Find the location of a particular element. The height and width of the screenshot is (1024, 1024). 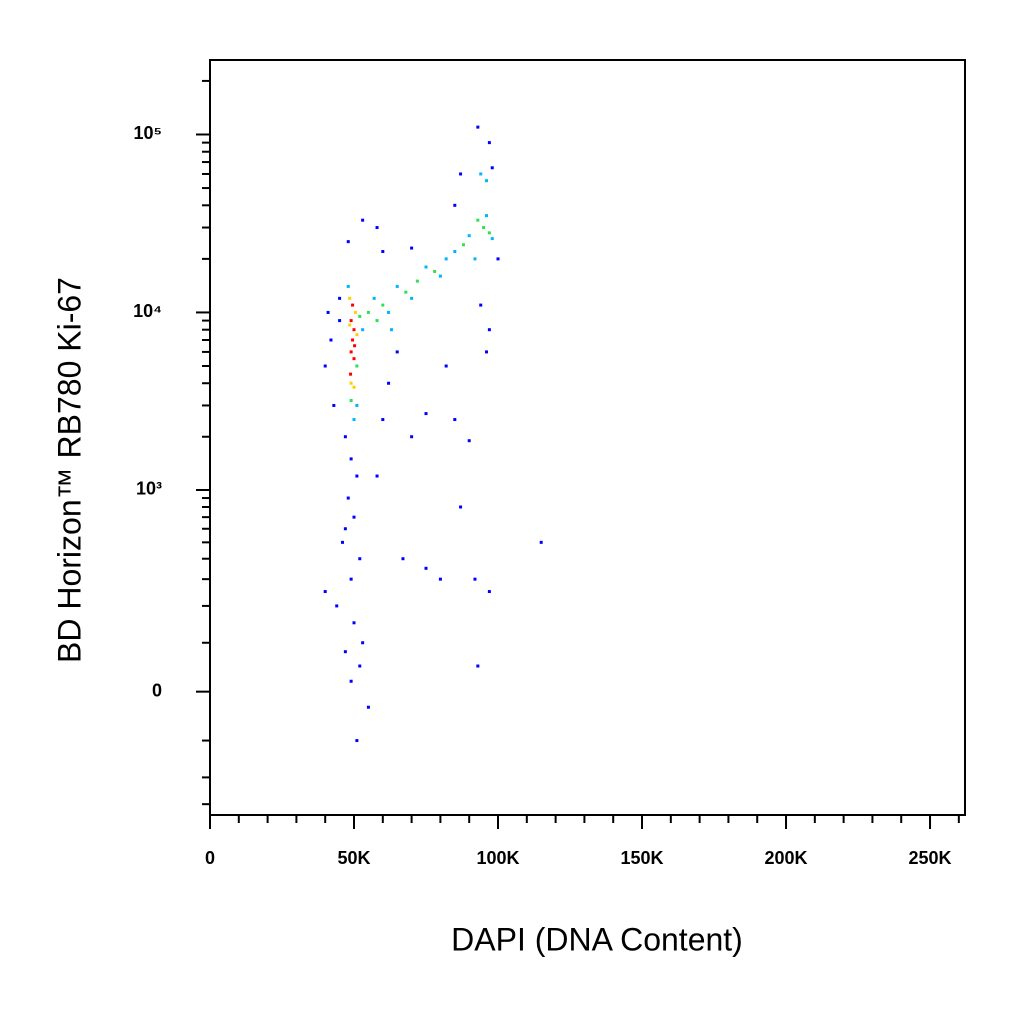

x-tick-label: 200K is located at coordinates (786, 858).